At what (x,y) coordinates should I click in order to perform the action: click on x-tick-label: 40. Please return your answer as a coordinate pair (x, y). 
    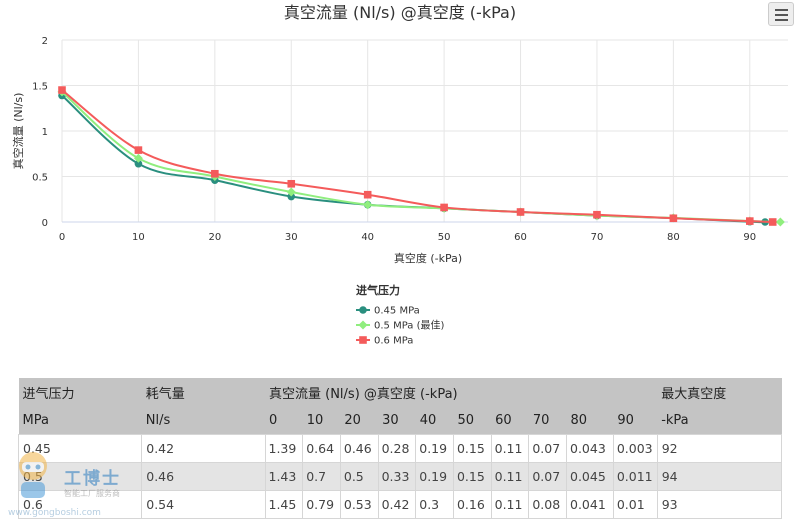
    Looking at the image, I should click on (367, 237).